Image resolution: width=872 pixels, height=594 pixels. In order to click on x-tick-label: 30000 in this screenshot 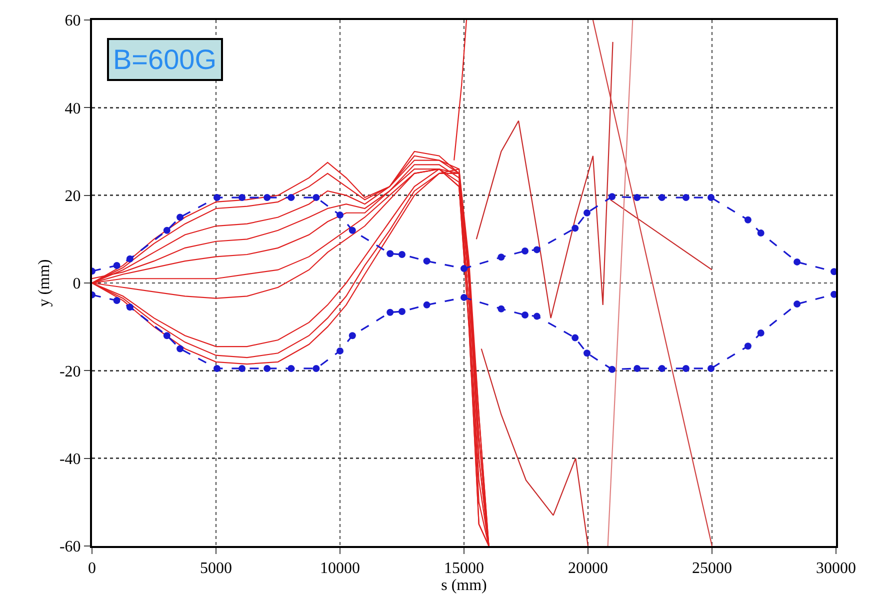, I will do `click(836, 569)`.